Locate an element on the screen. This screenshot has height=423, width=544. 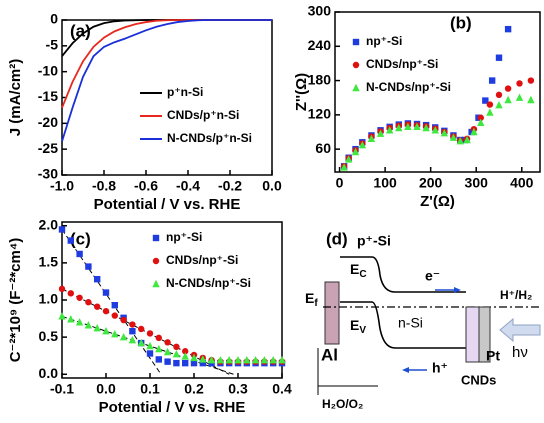
x-tick-label: 0.2 is located at coordinates (194, 389).